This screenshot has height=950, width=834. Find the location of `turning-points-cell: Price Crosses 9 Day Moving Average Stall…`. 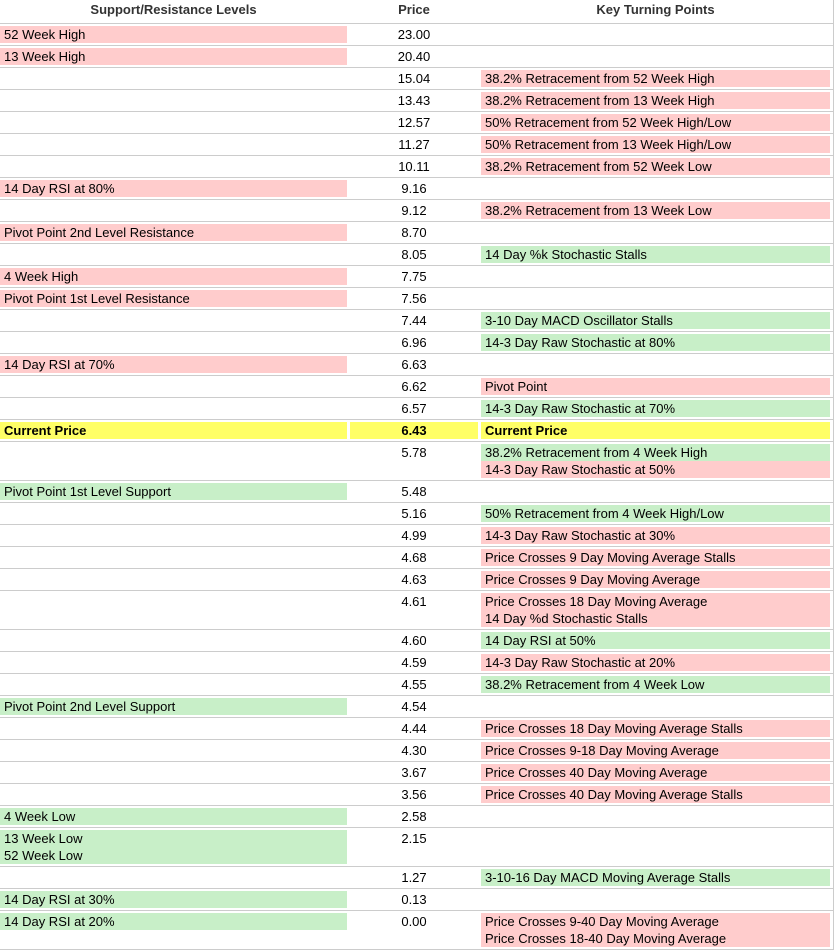

turning-points-cell: Price Crosses 9 Day Moving Average Stall… is located at coordinates (655, 557).